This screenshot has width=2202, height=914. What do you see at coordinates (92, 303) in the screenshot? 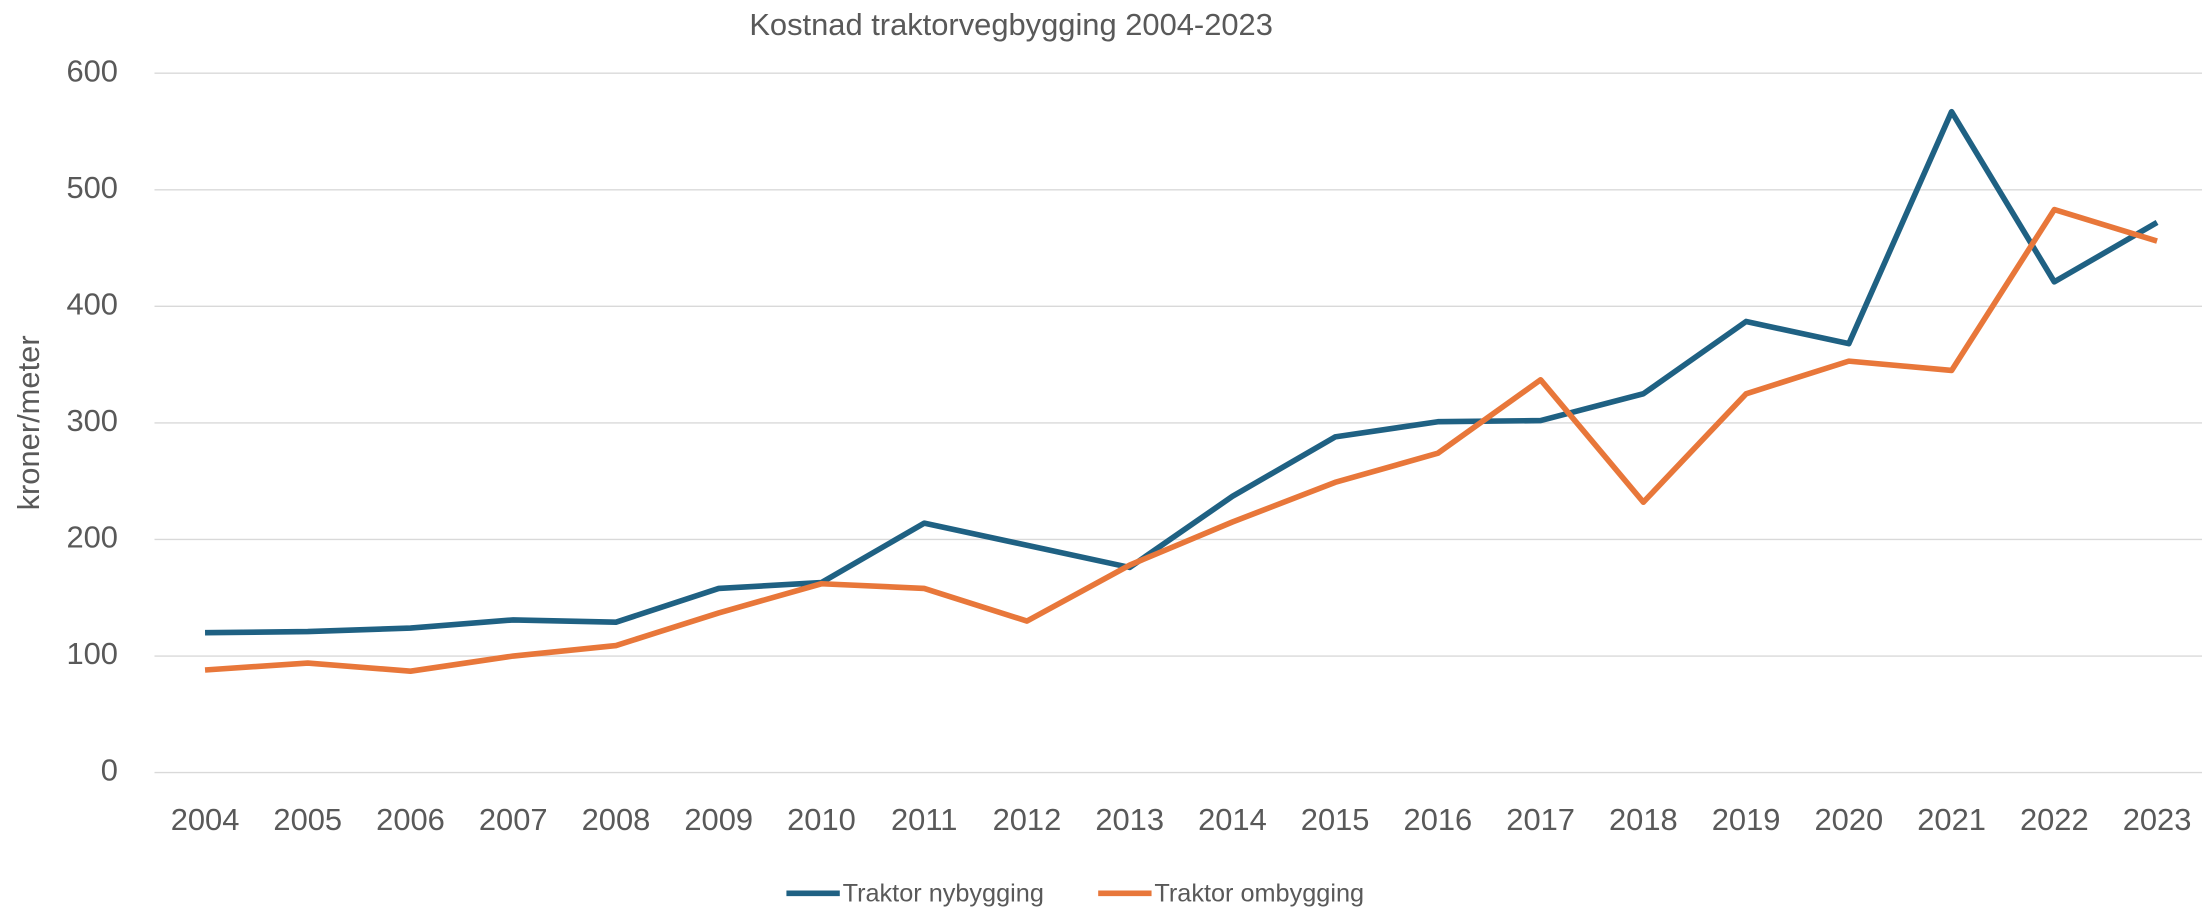
I see `y-tick-label: 400` at bounding box center [92, 303].